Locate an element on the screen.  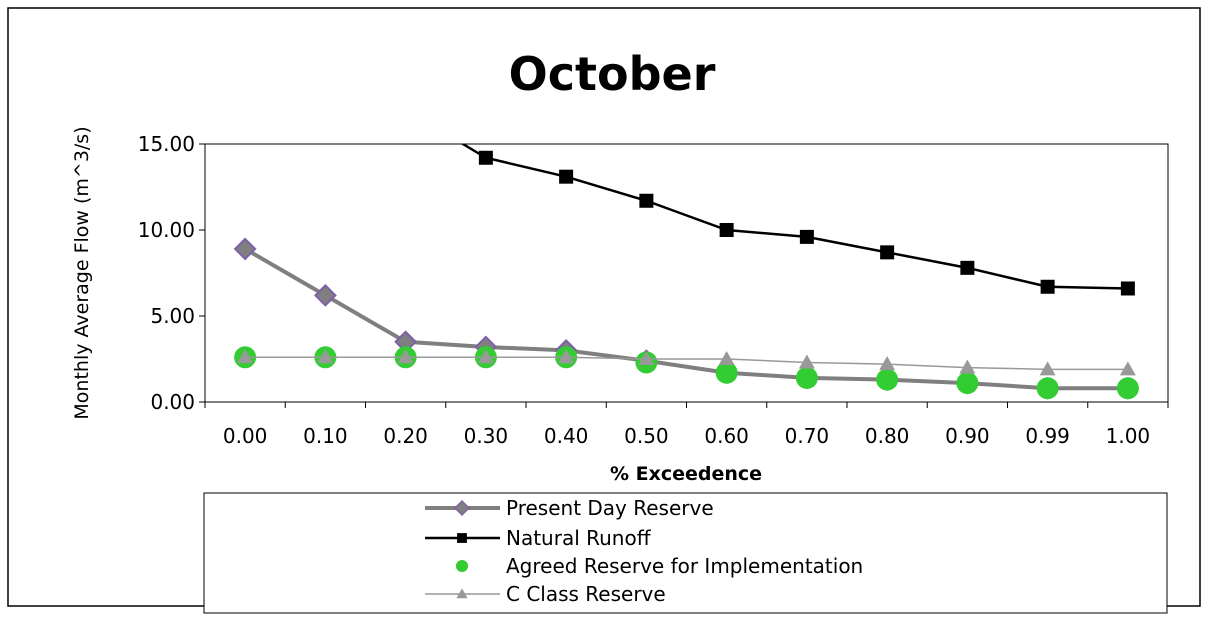
chart-title: October is located at coordinates (612, 74).